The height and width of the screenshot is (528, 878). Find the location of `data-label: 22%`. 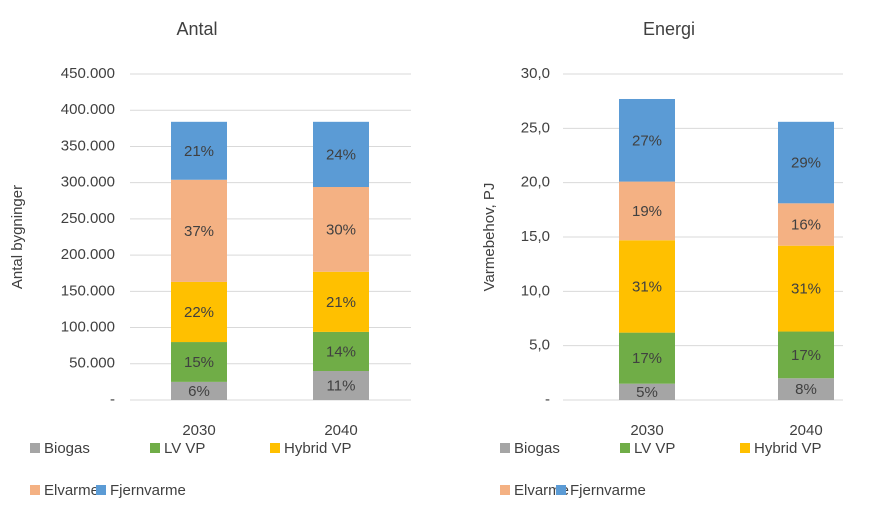

data-label: 22% is located at coordinates (199, 312).